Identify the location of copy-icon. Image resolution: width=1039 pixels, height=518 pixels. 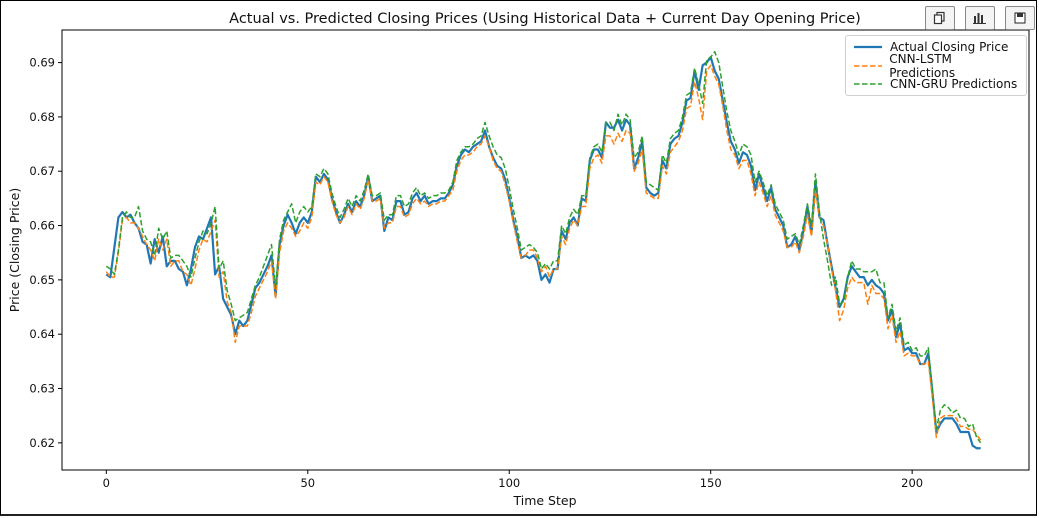
(940, 18).